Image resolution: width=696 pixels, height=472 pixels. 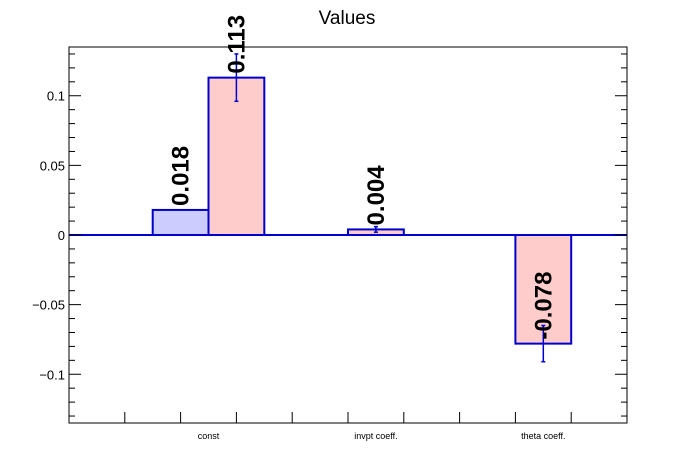 I want to click on y-tick-label: 0, so click(x=61, y=235).